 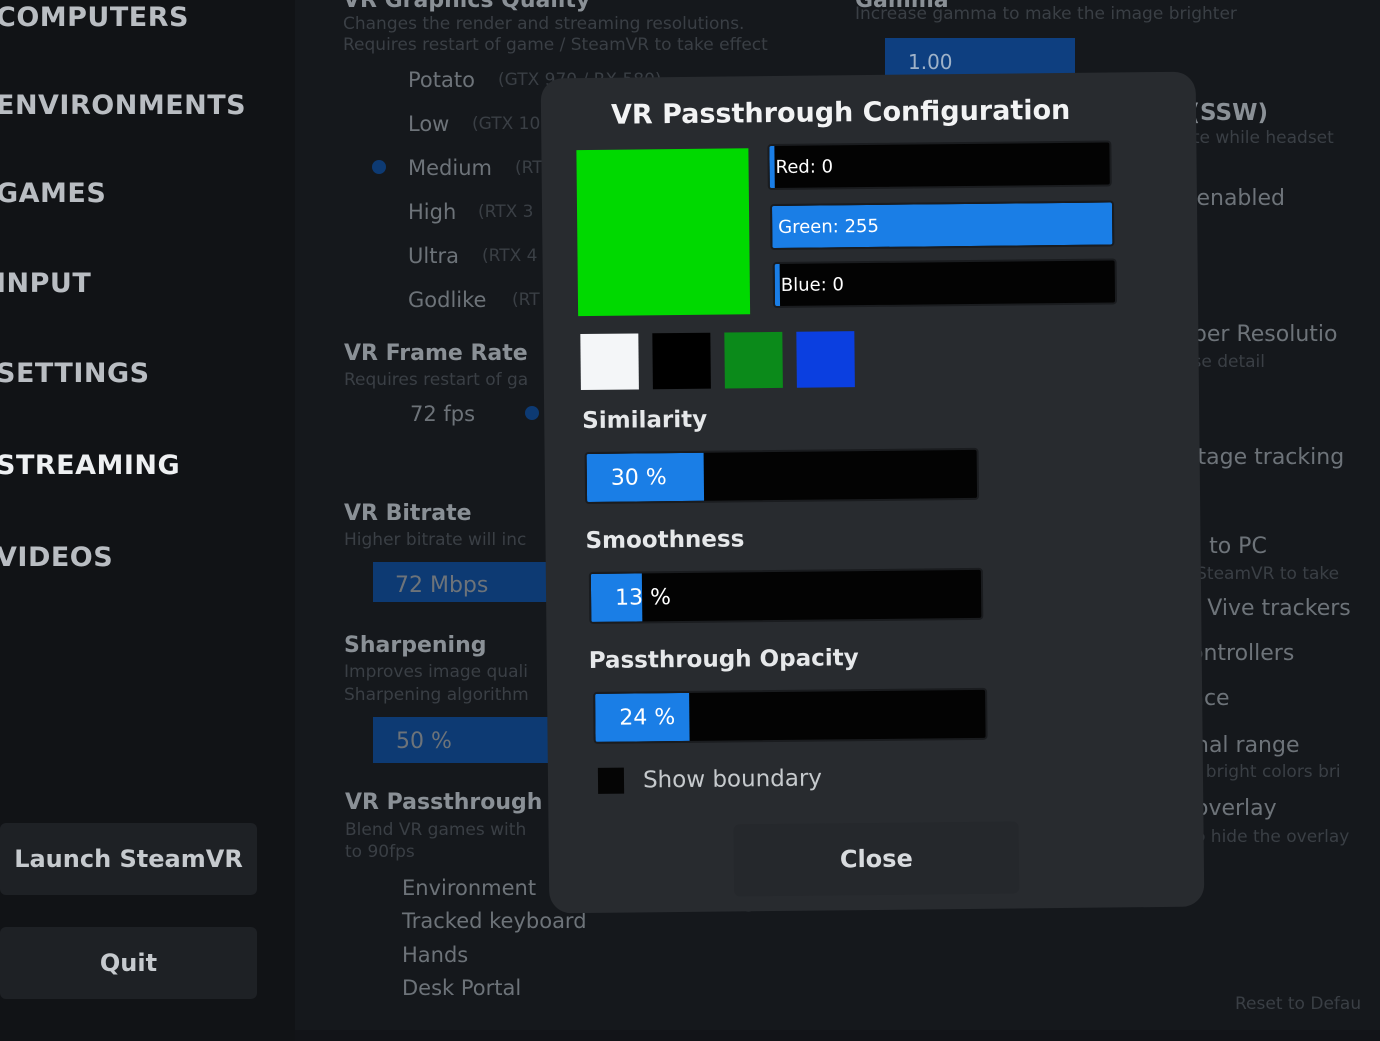 What do you see at coordinates (506, 124) in the screenshot?
I see `background-text: (GTX 10` at bounding box center [506, 124].